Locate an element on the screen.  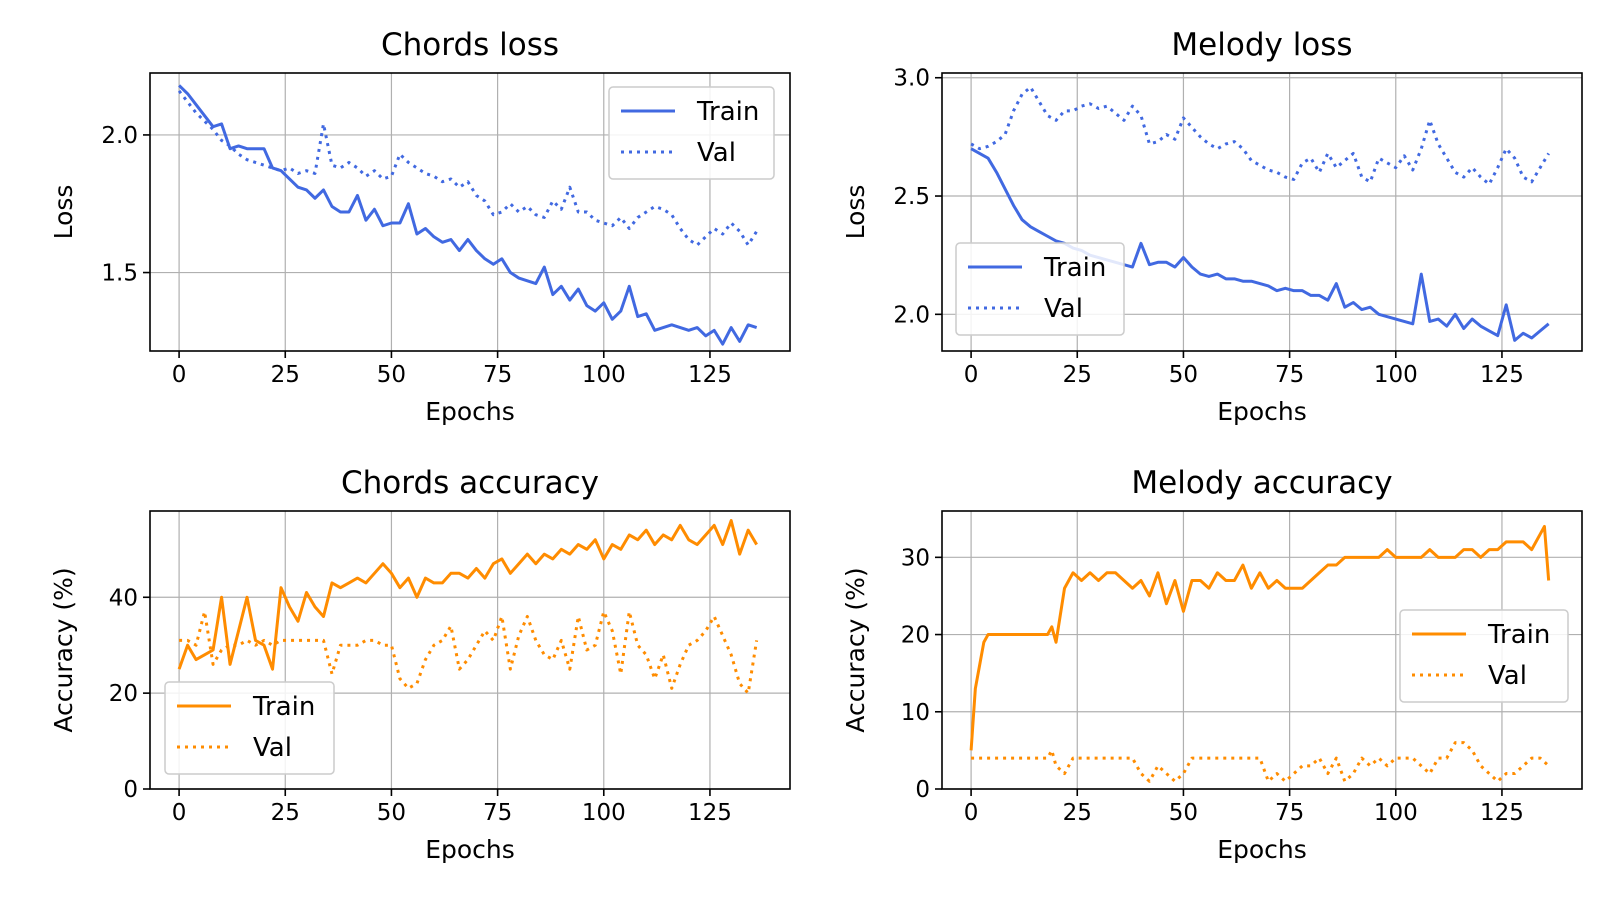
melody-accuracy-legend: Train Val is located at coordinates (1484, 656).